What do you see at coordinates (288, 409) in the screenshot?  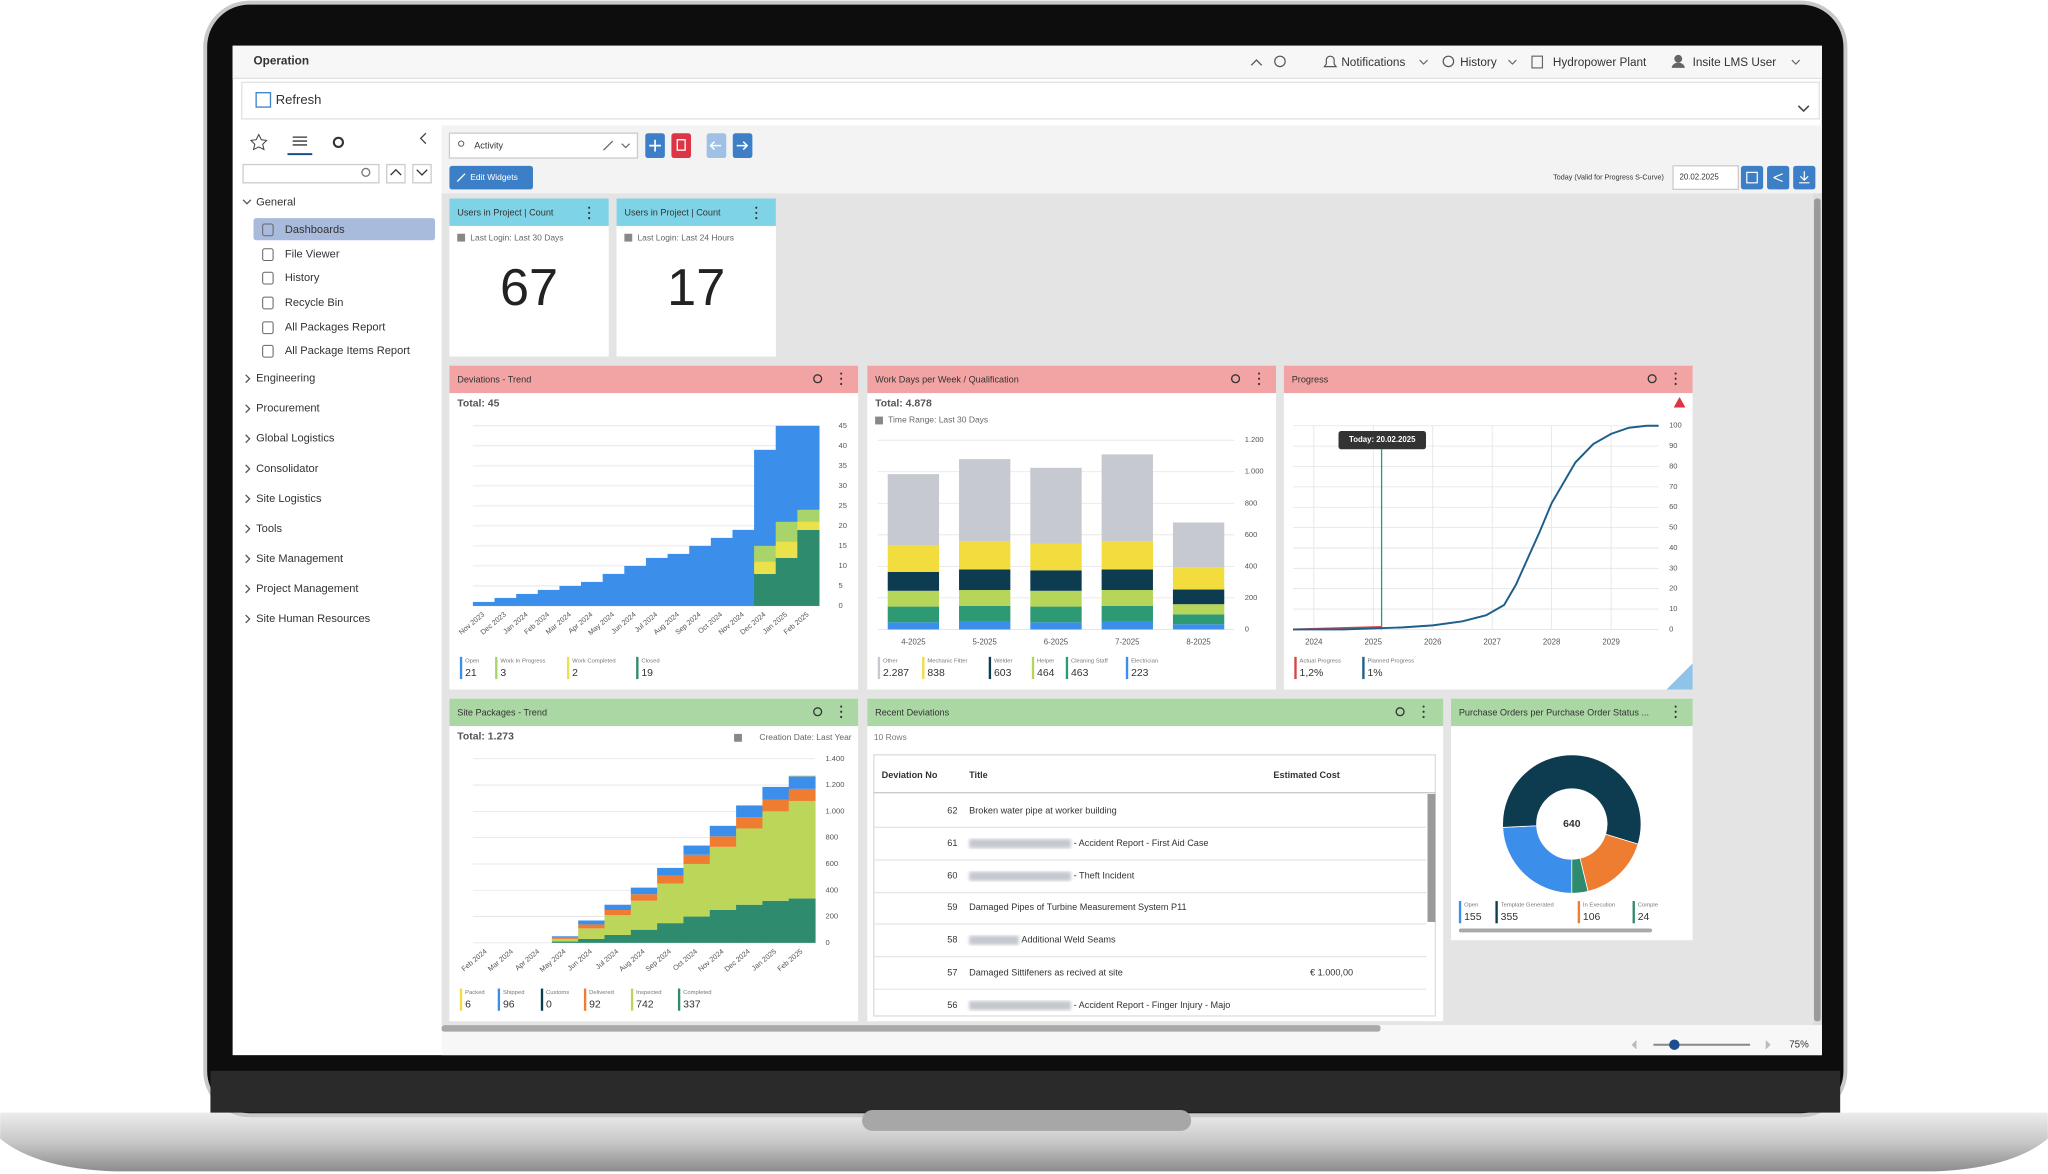 I see `sidebar-section: Procurement` at bounding box center [288, 409].